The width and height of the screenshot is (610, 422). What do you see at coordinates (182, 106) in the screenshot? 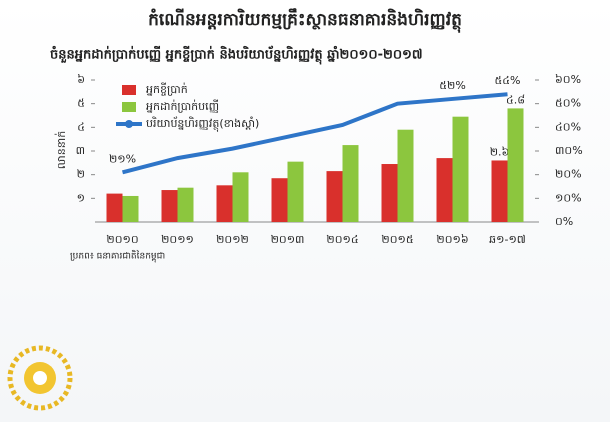
I see `legend-label: អ្នកដាក់ប្រាក់បញ្ញើ` at bounding box center [182, 106].